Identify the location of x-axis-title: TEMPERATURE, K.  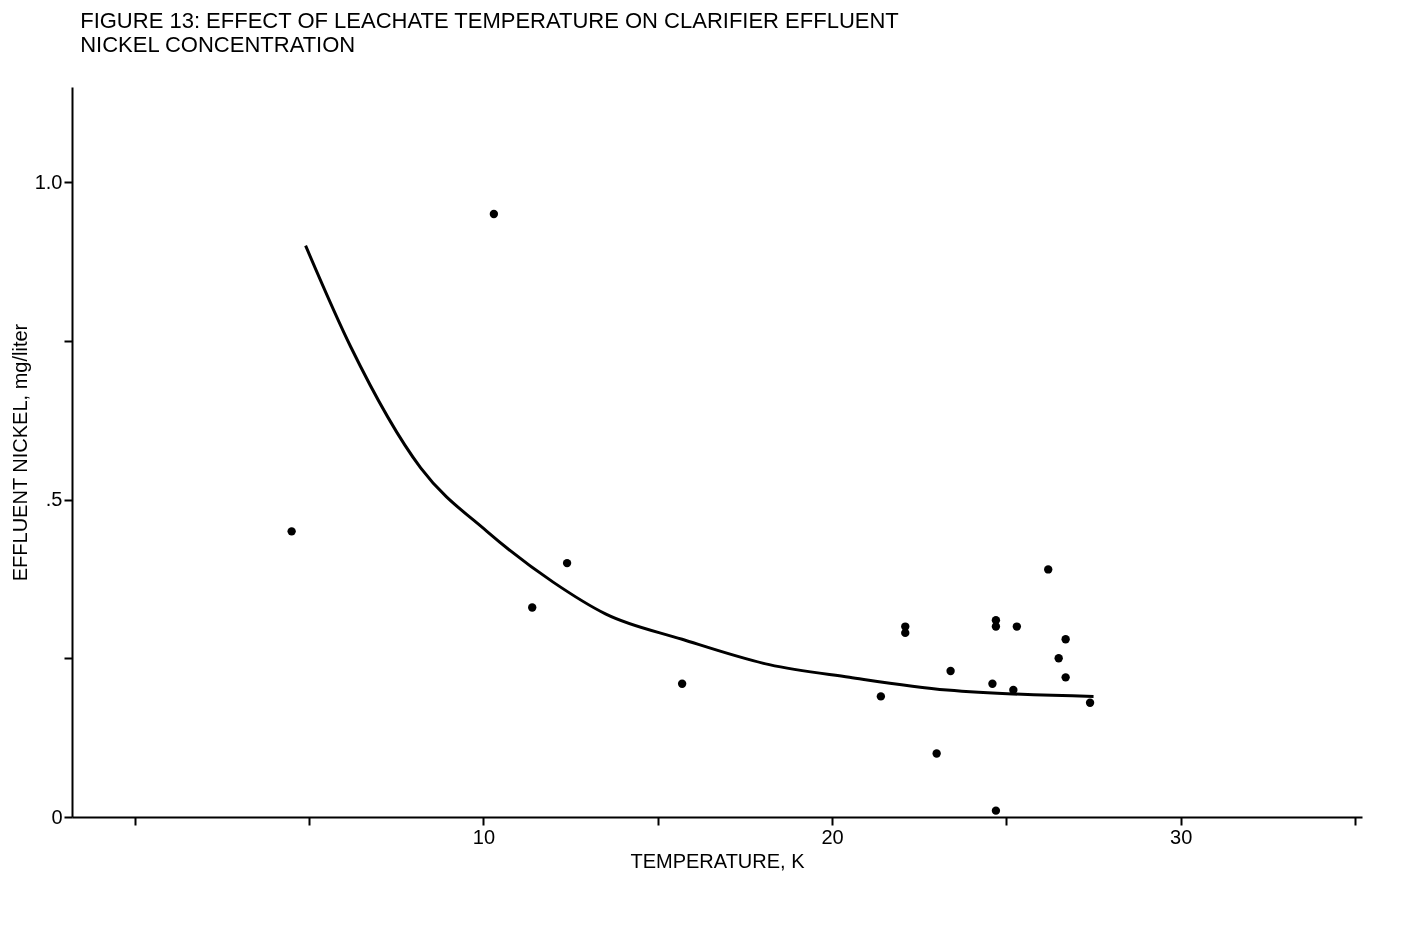
(718, 860).